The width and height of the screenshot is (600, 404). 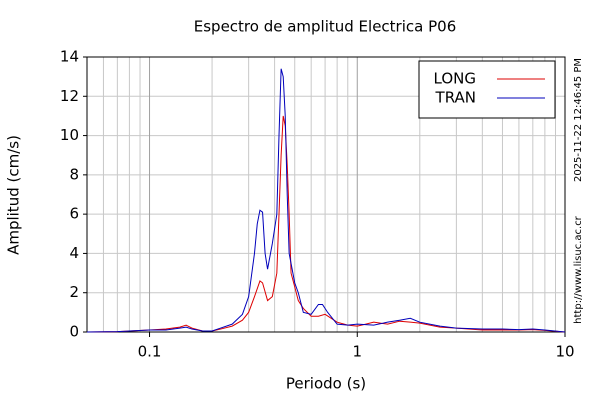 I want to click on y-tick-label: 10, so click(x=69, y=135).